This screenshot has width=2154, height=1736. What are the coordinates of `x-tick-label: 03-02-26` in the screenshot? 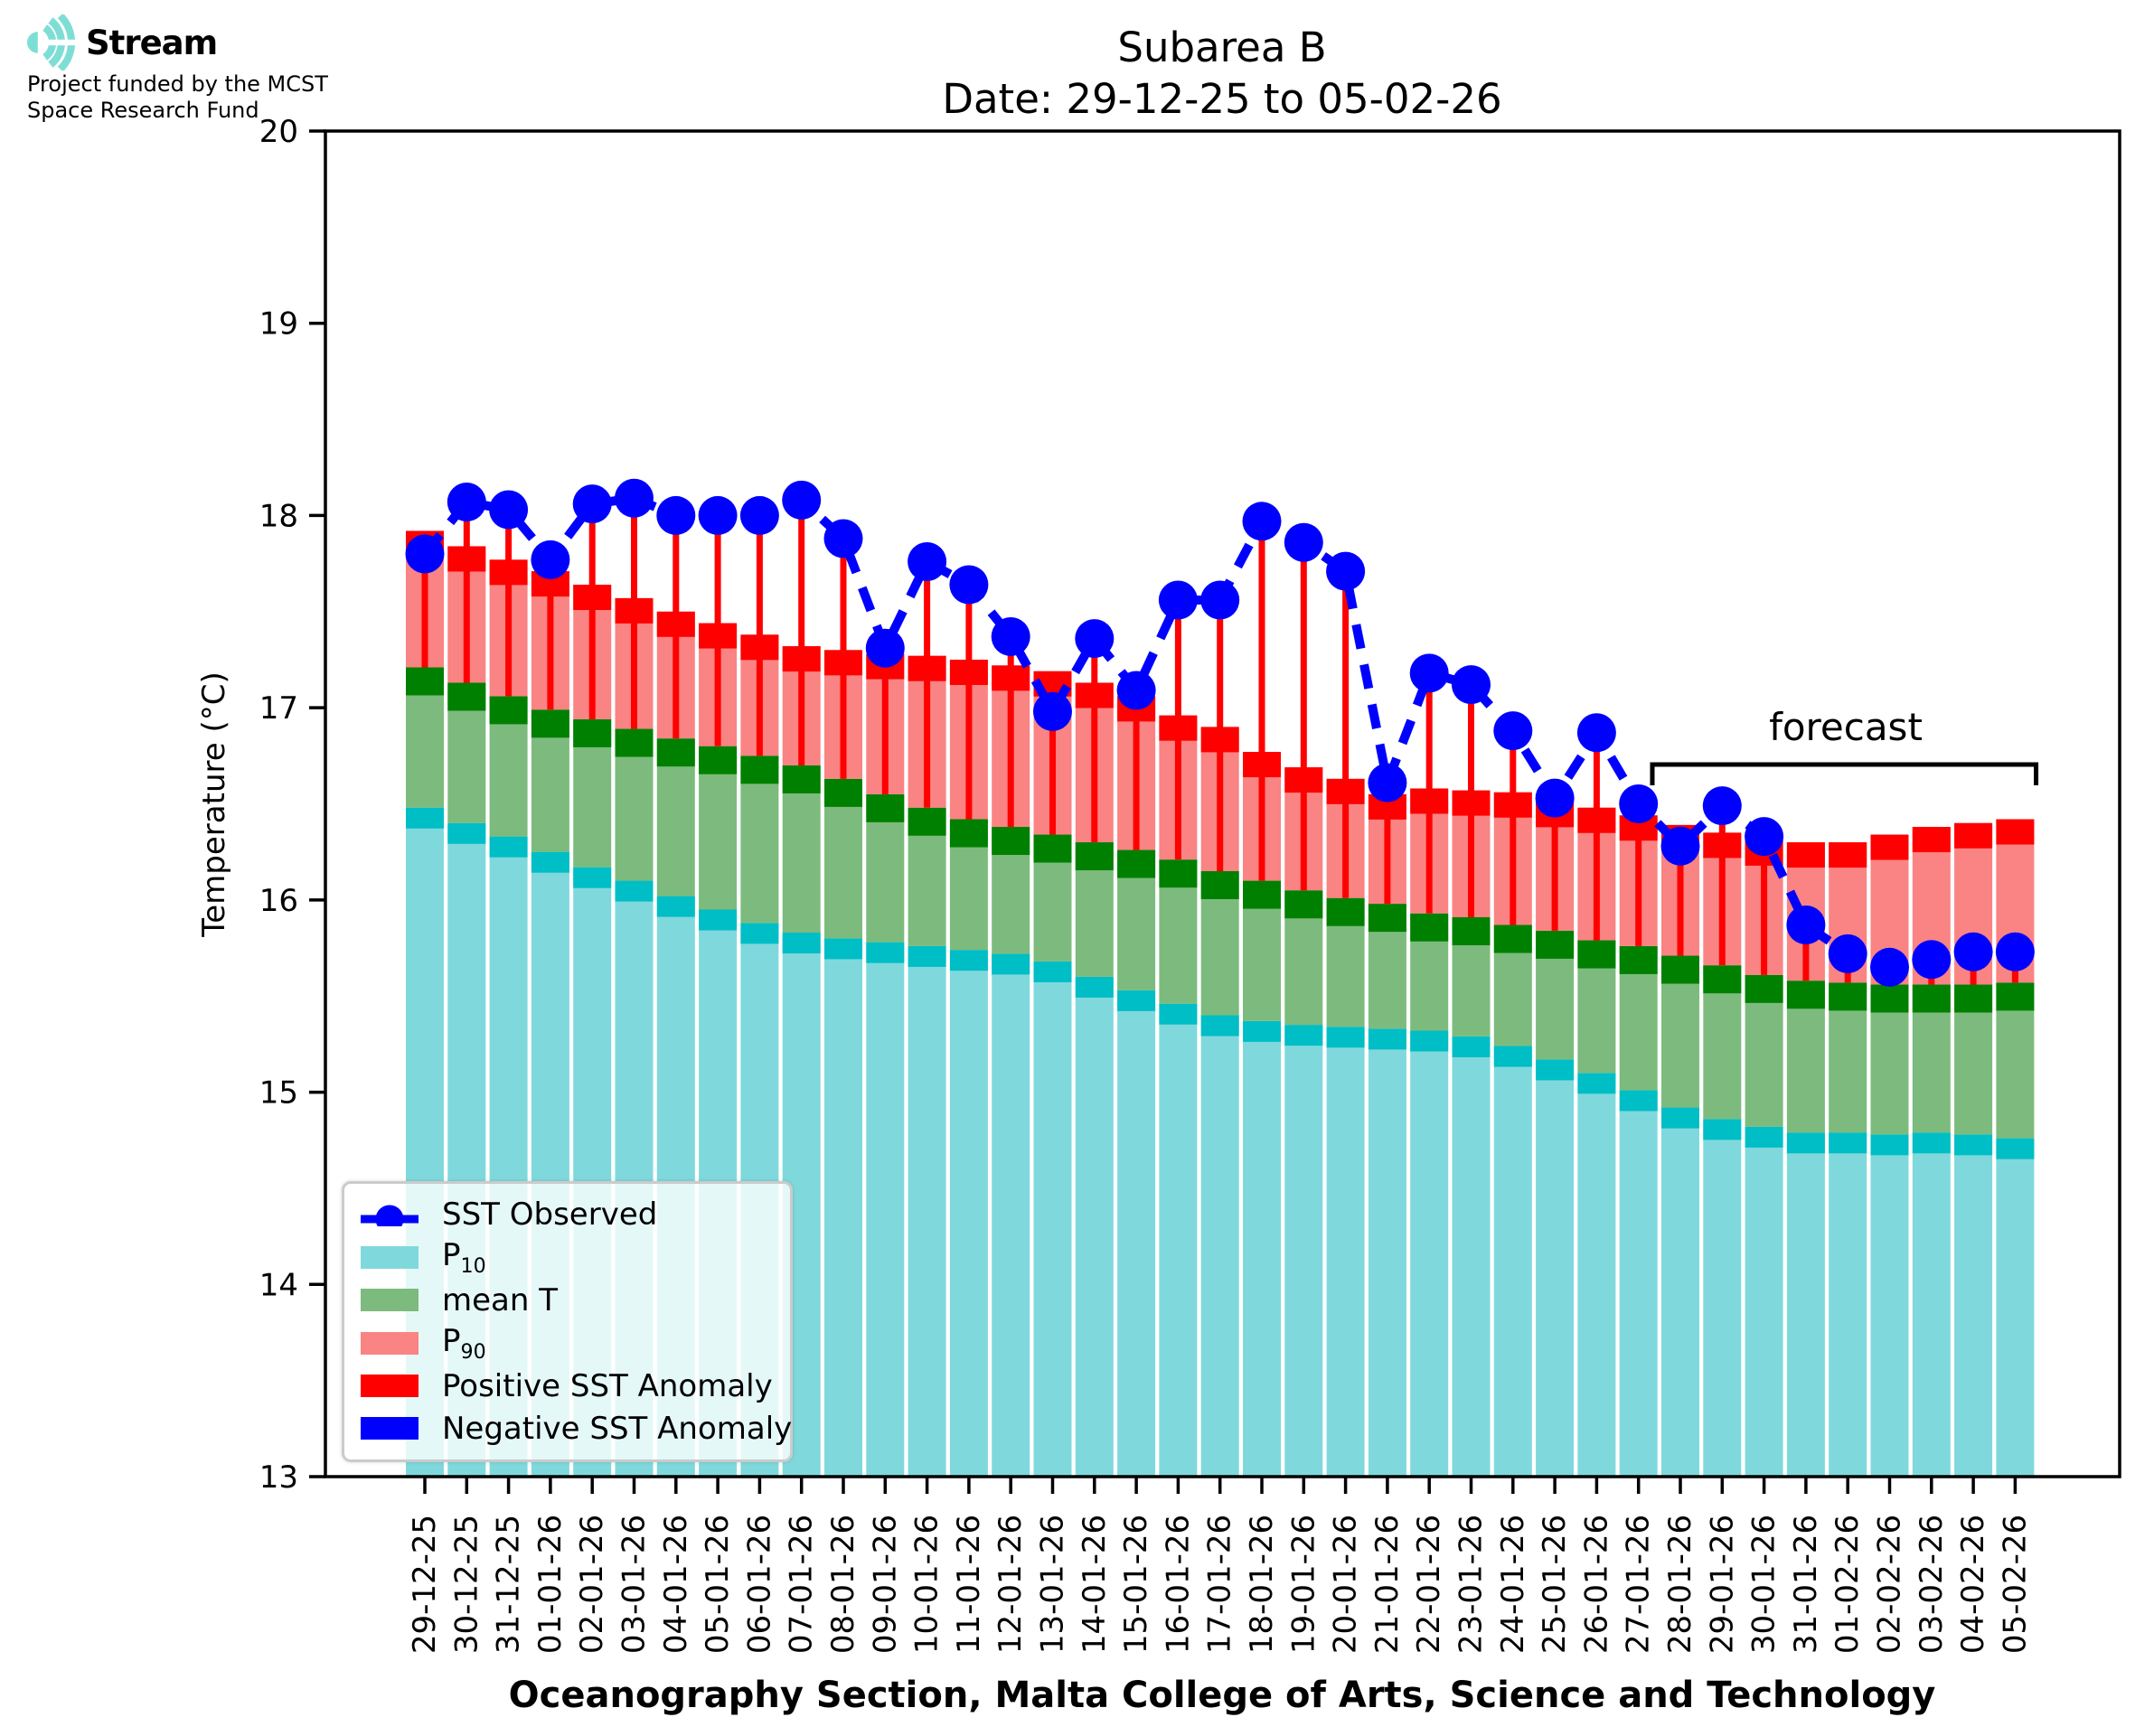 It's located at (1932, 1584).